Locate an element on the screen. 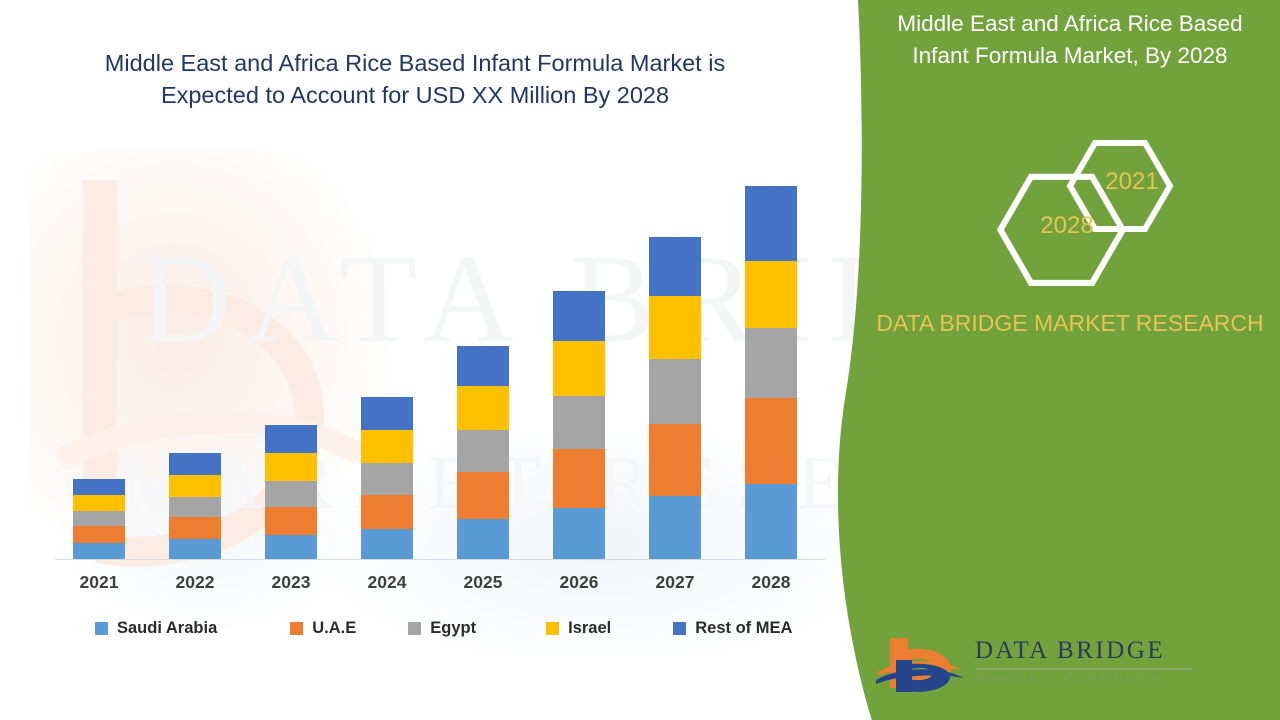 This screenshot has height=720, width=1280. x-axis-line is located at coordinates (440, 559).